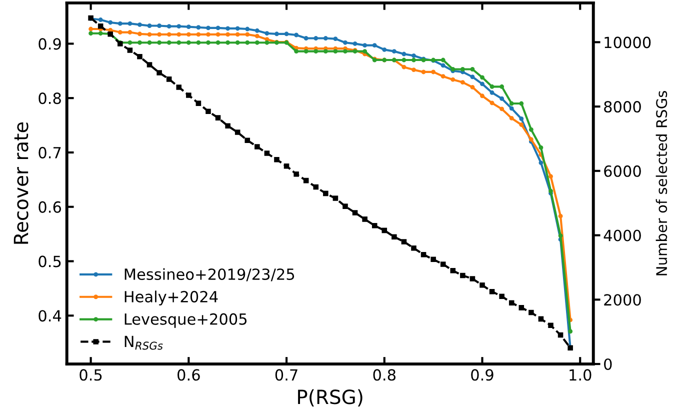 The image size is (675, 416). I want to click on y-axis-title: Recover rate, so click(21, 183).